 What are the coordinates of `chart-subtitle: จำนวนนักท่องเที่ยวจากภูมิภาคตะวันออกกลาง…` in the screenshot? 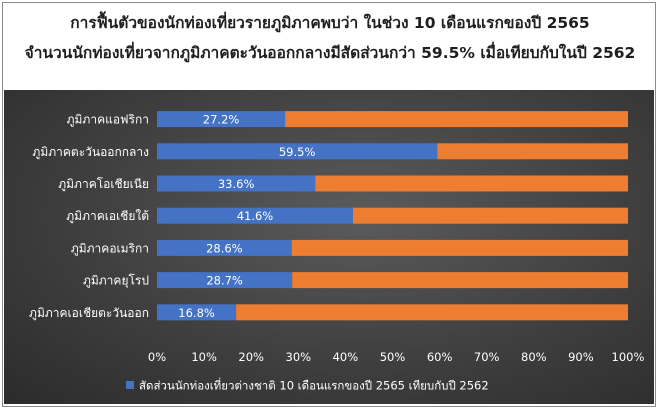 It's located at (330, 53).